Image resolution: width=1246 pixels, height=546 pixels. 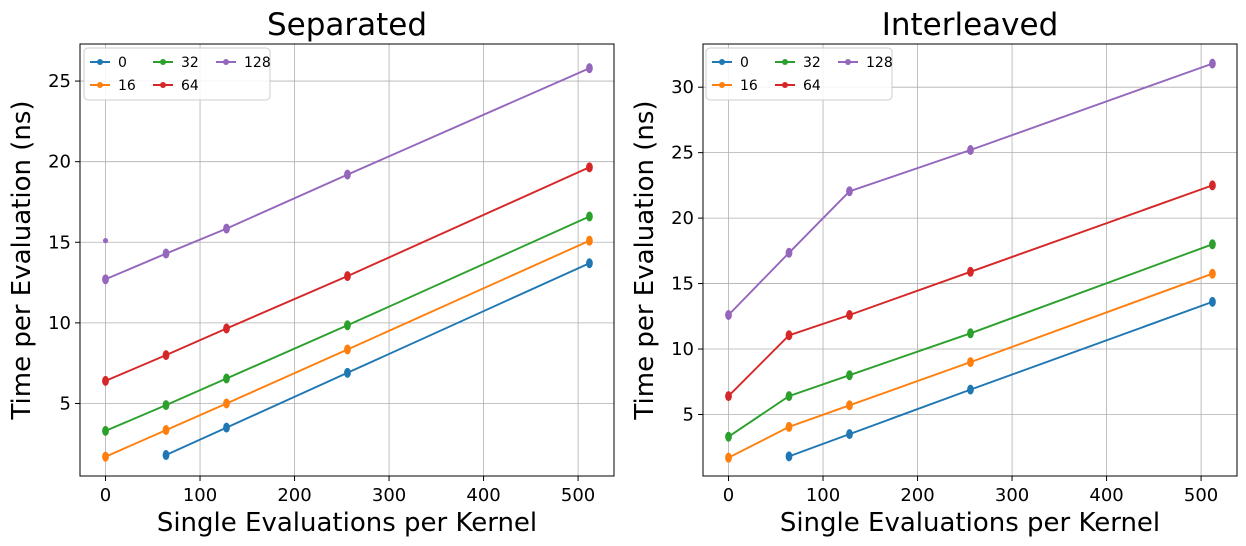 What do you see at coordinates (389, 495) in the screenshot?
I see `x-tick-label: 300` at bounding box center [389, 495].